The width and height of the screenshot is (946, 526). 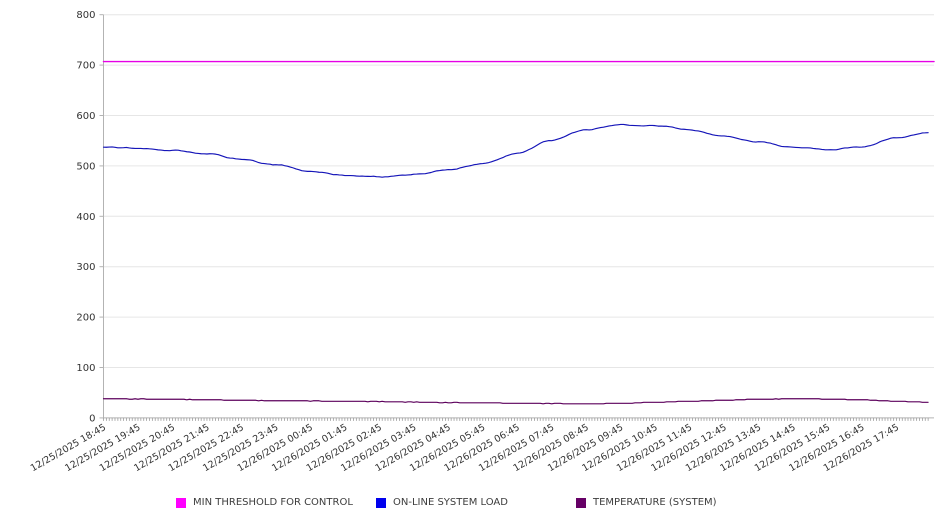 I want to click on system-load-swatch-icon, so click(x=381, y=502).